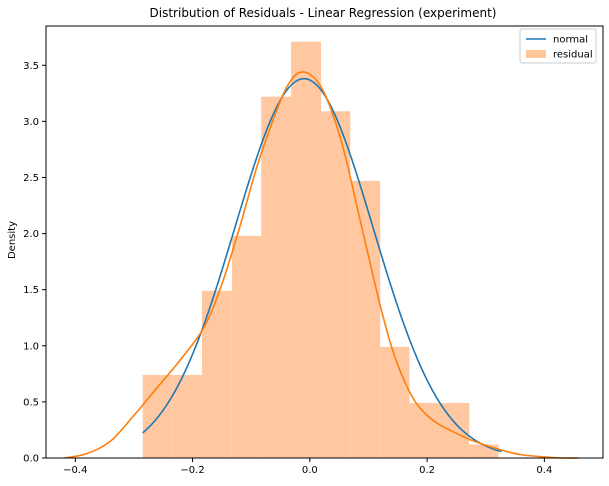  What do you see at coordinates (536, 54) in the screenshot?
I see `legend-swatch-residual` at bounding box center [536, 54].